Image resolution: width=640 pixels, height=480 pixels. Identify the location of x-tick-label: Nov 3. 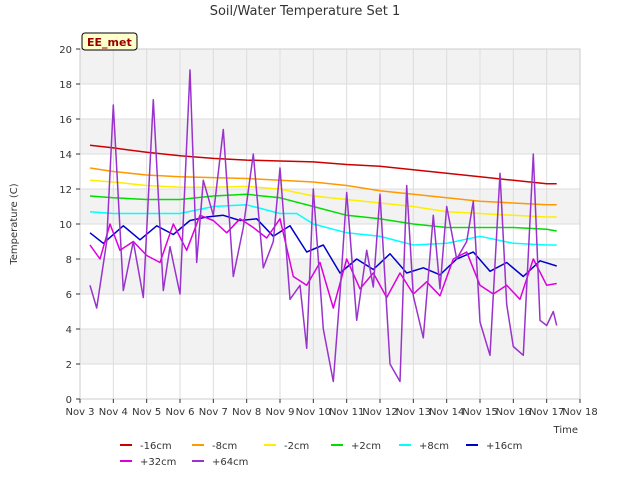
(79, 412).